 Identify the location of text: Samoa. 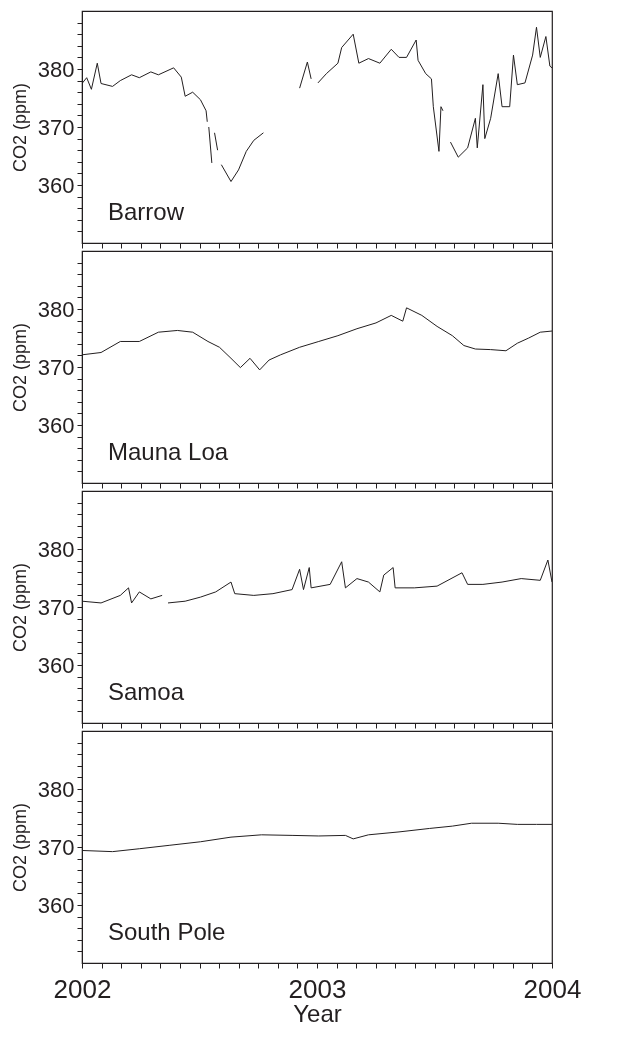
(146, 691).